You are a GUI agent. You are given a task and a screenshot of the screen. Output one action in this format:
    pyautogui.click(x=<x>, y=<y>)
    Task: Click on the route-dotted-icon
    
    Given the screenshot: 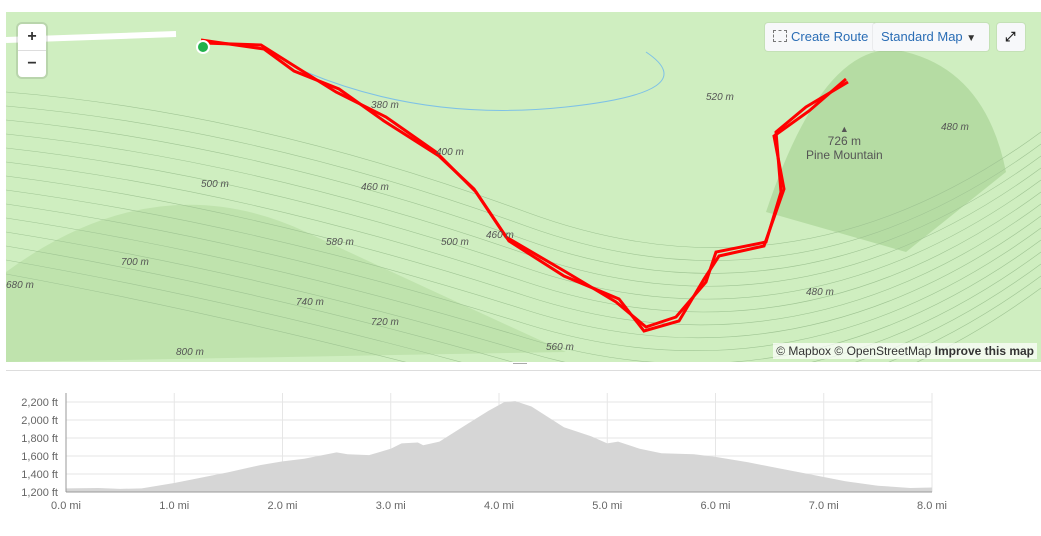 What is the action you would take?
    pyautogui.click(x=780, y=36)
    